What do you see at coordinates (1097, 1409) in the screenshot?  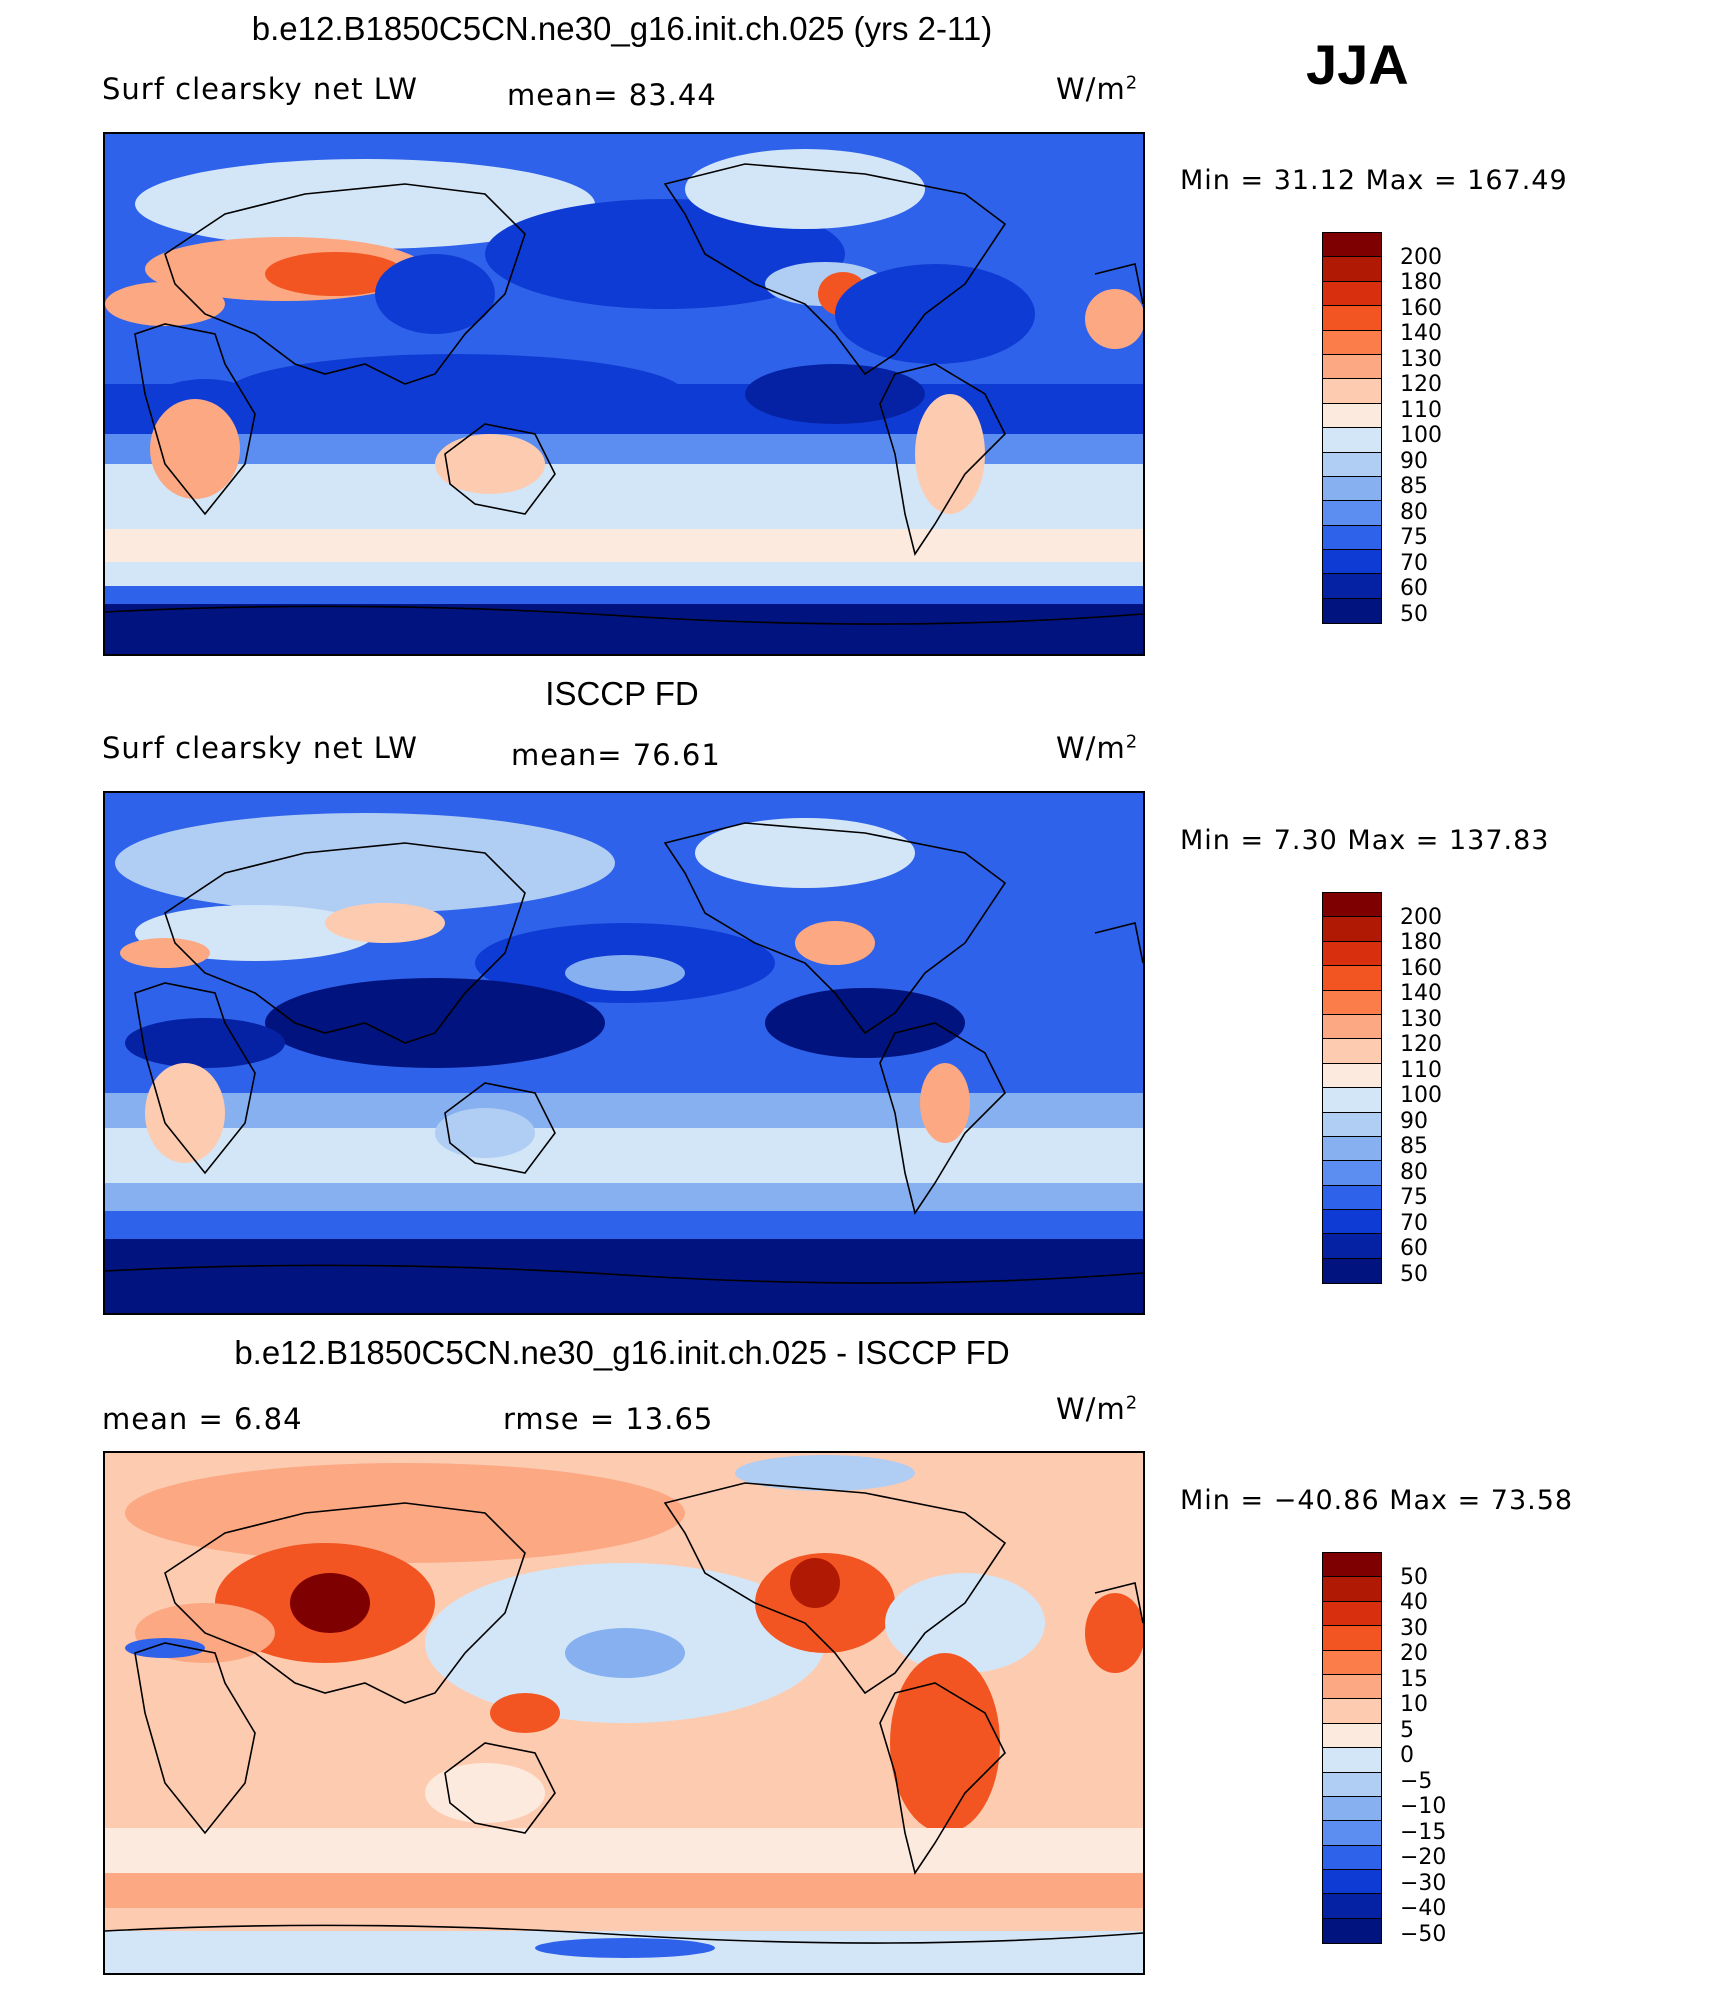 I see `panel3-units: W/m2` at bounding box center [1097, 1409].